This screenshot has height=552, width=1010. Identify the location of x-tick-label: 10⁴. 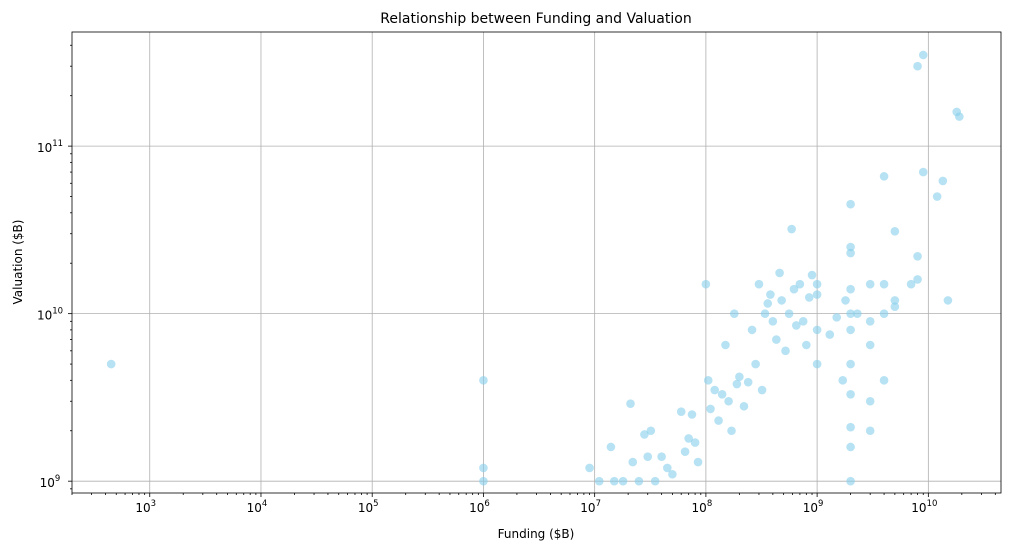
(257, 507).